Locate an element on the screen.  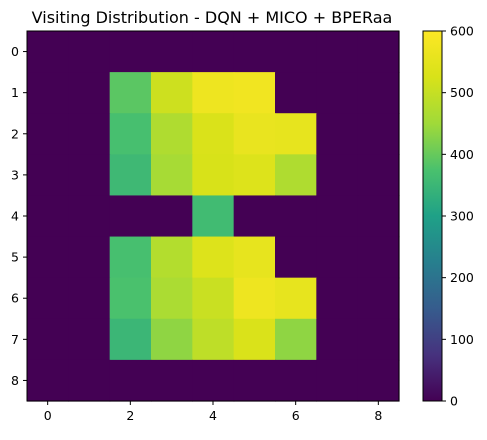
x-tick-label: 8 is located at coordinates (378, 415).